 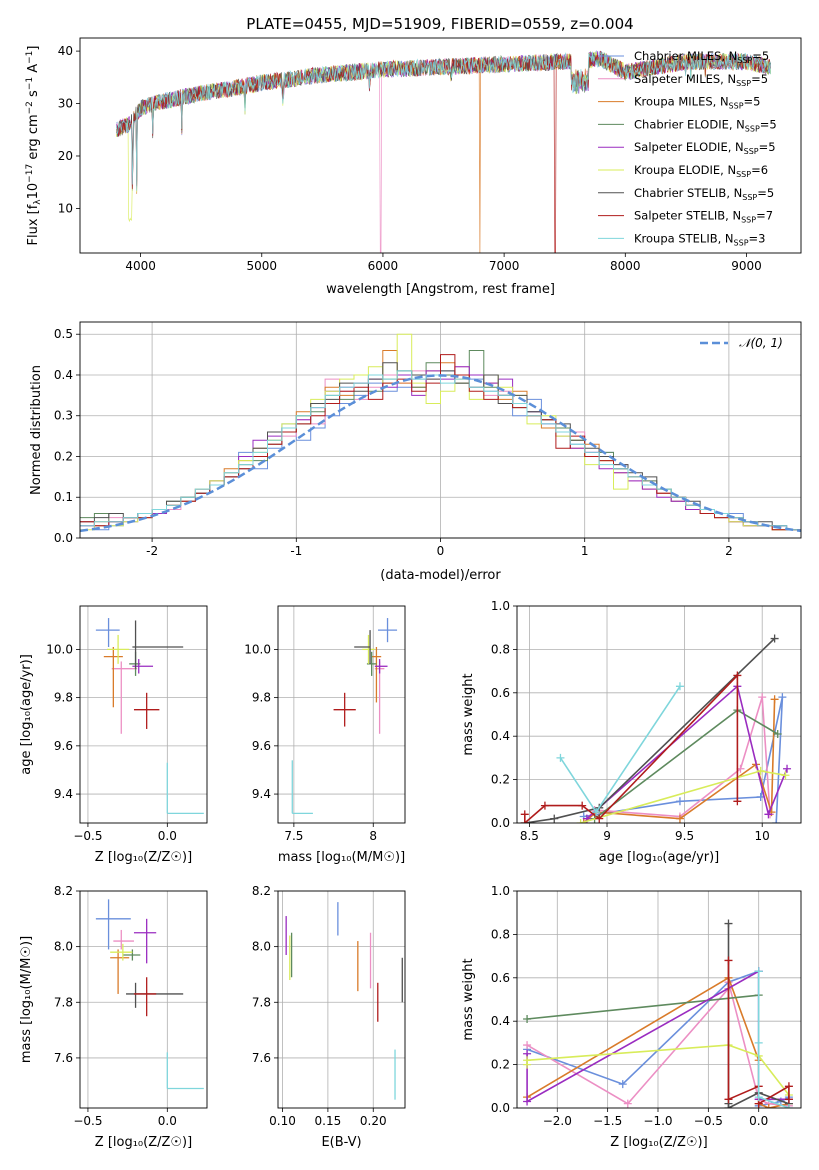 I want to click on y-tick-label: 0.2, so click(x=500, y=780).